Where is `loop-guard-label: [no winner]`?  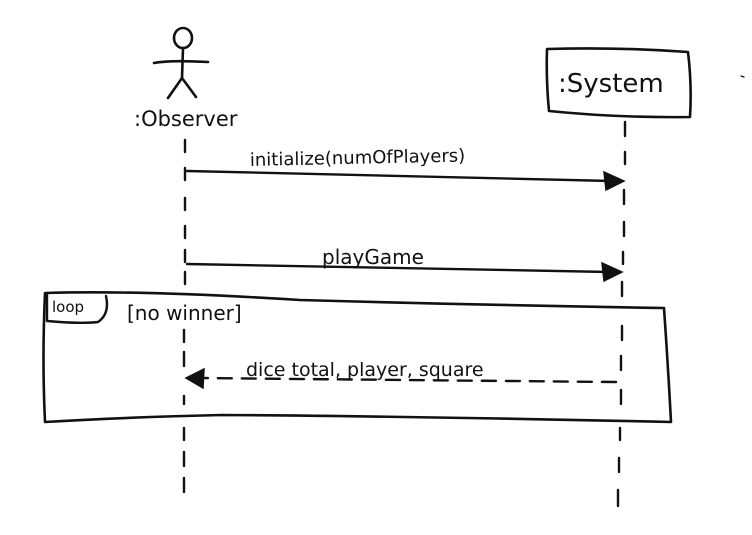
loop-guard-label: [no winner] is located at coordinates (184, 313).